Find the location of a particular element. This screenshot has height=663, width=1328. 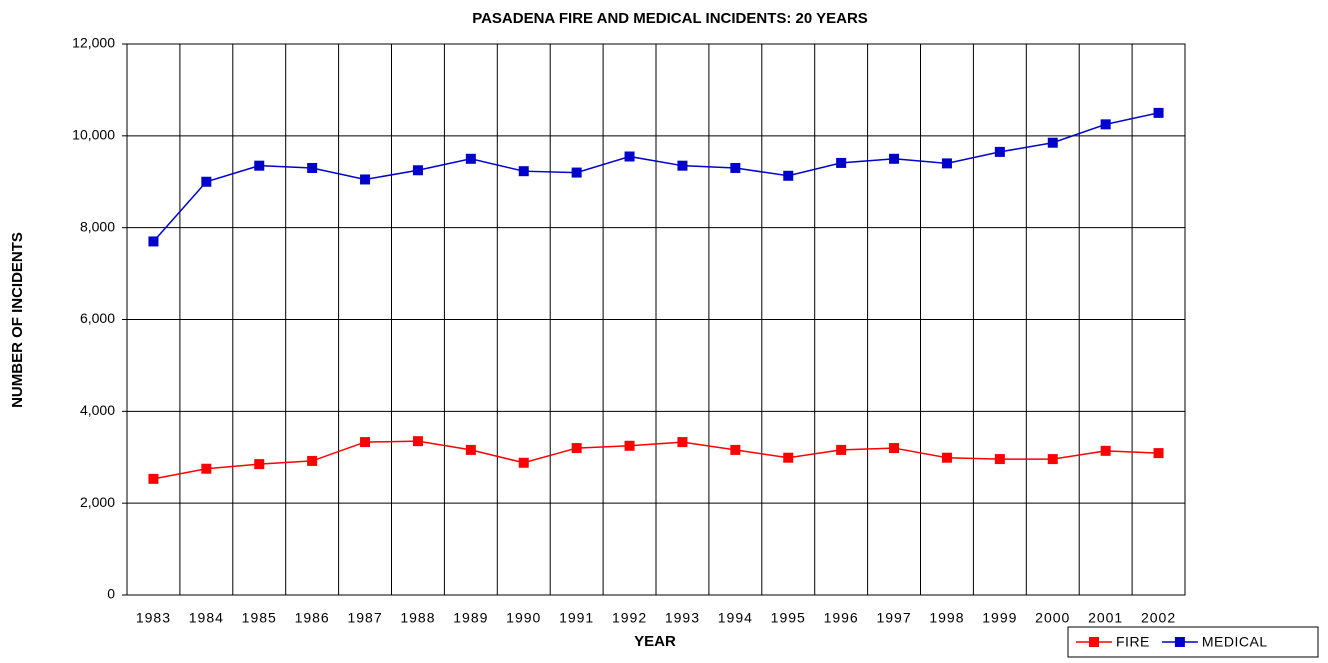

y-tick-label: 2,000 is located at coordinates (97, 502).